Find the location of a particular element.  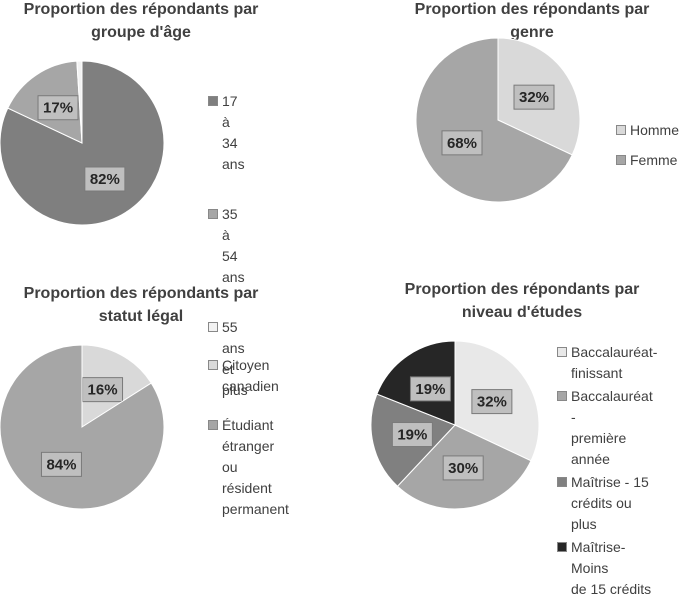

legend-label: plus is located at coordinates (235, 390).